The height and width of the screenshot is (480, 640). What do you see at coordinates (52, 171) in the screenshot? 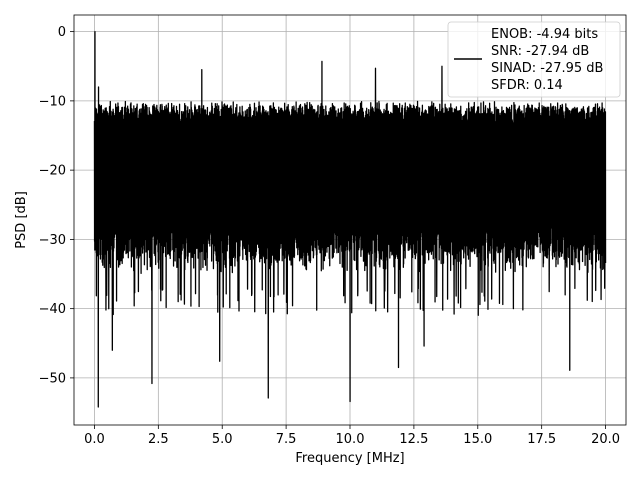
I see `y-tick-label: −20` at bounding box center [52, 171].